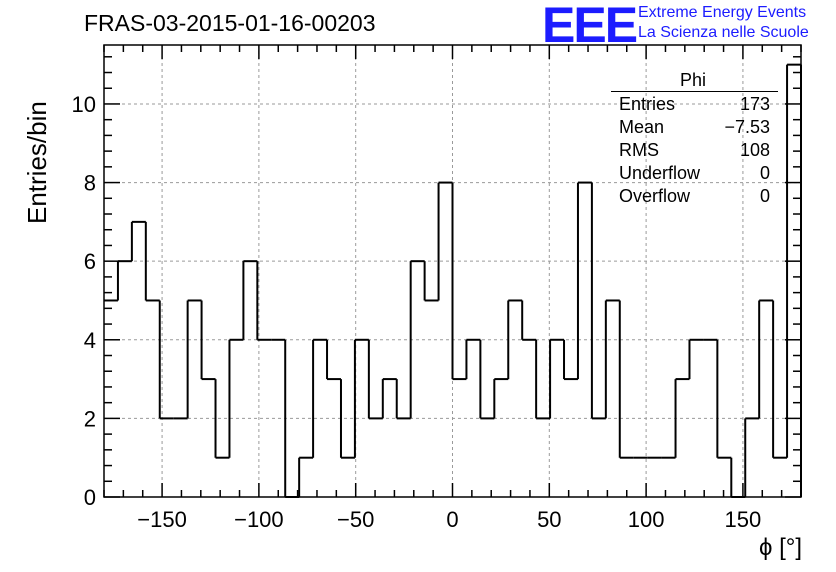 The image size is (836, 572). Describe the element at coordinates (162, 519) in the screenshot. I see `x-tick-label: −150` at that location.